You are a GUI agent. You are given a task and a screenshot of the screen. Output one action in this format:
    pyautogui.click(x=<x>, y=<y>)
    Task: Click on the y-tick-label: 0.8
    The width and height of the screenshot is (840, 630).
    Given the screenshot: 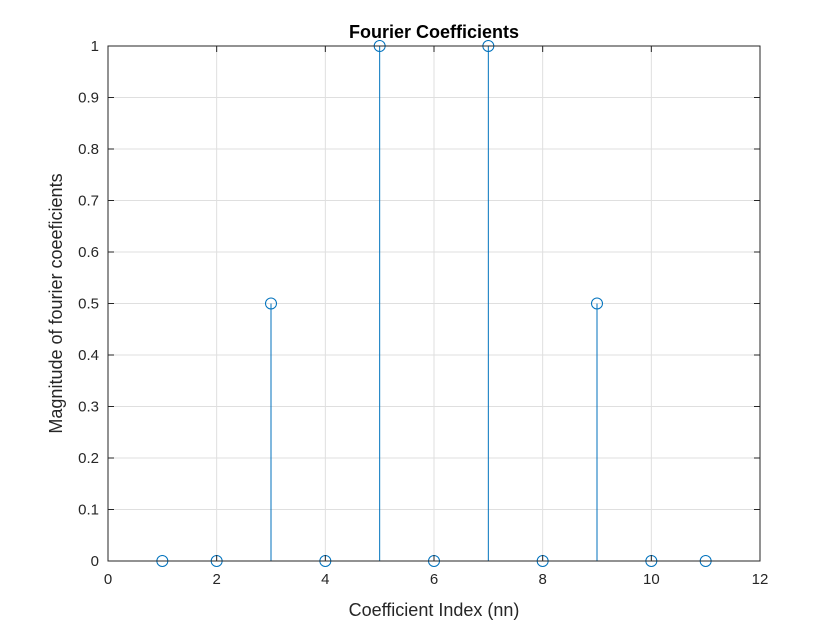 What is the action you would take?
    pyautogui.click(x=88, y=149)
    